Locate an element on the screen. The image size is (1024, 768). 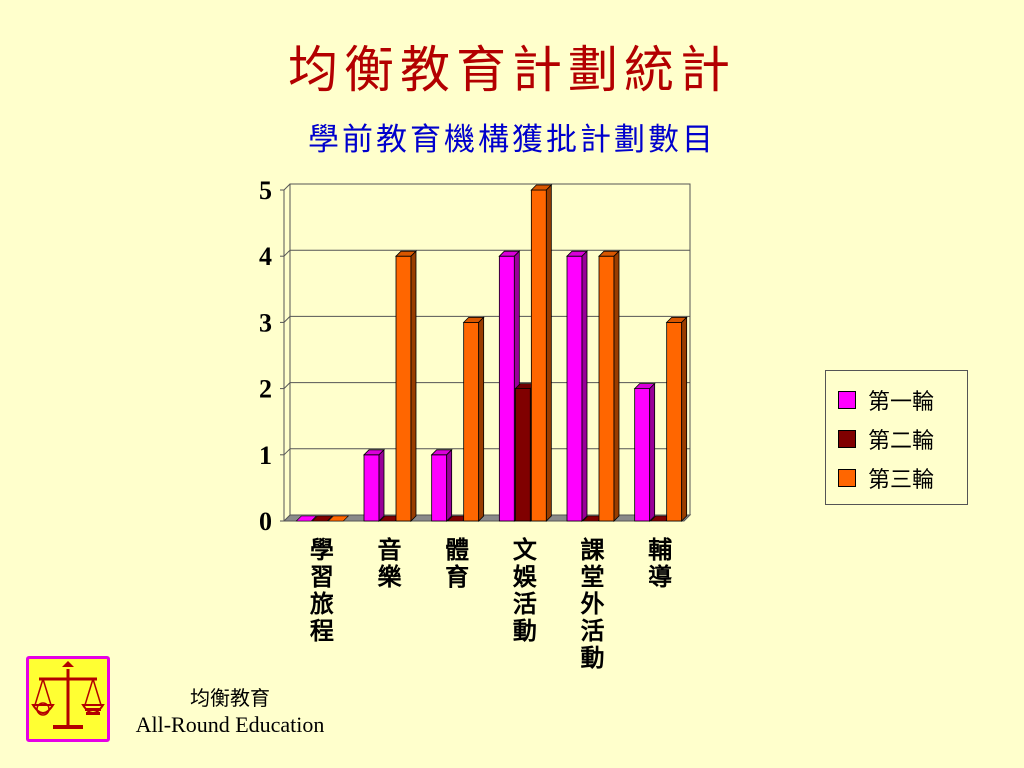
legend-item-series-2: 第二輪 is located at coordinates (886, 439).